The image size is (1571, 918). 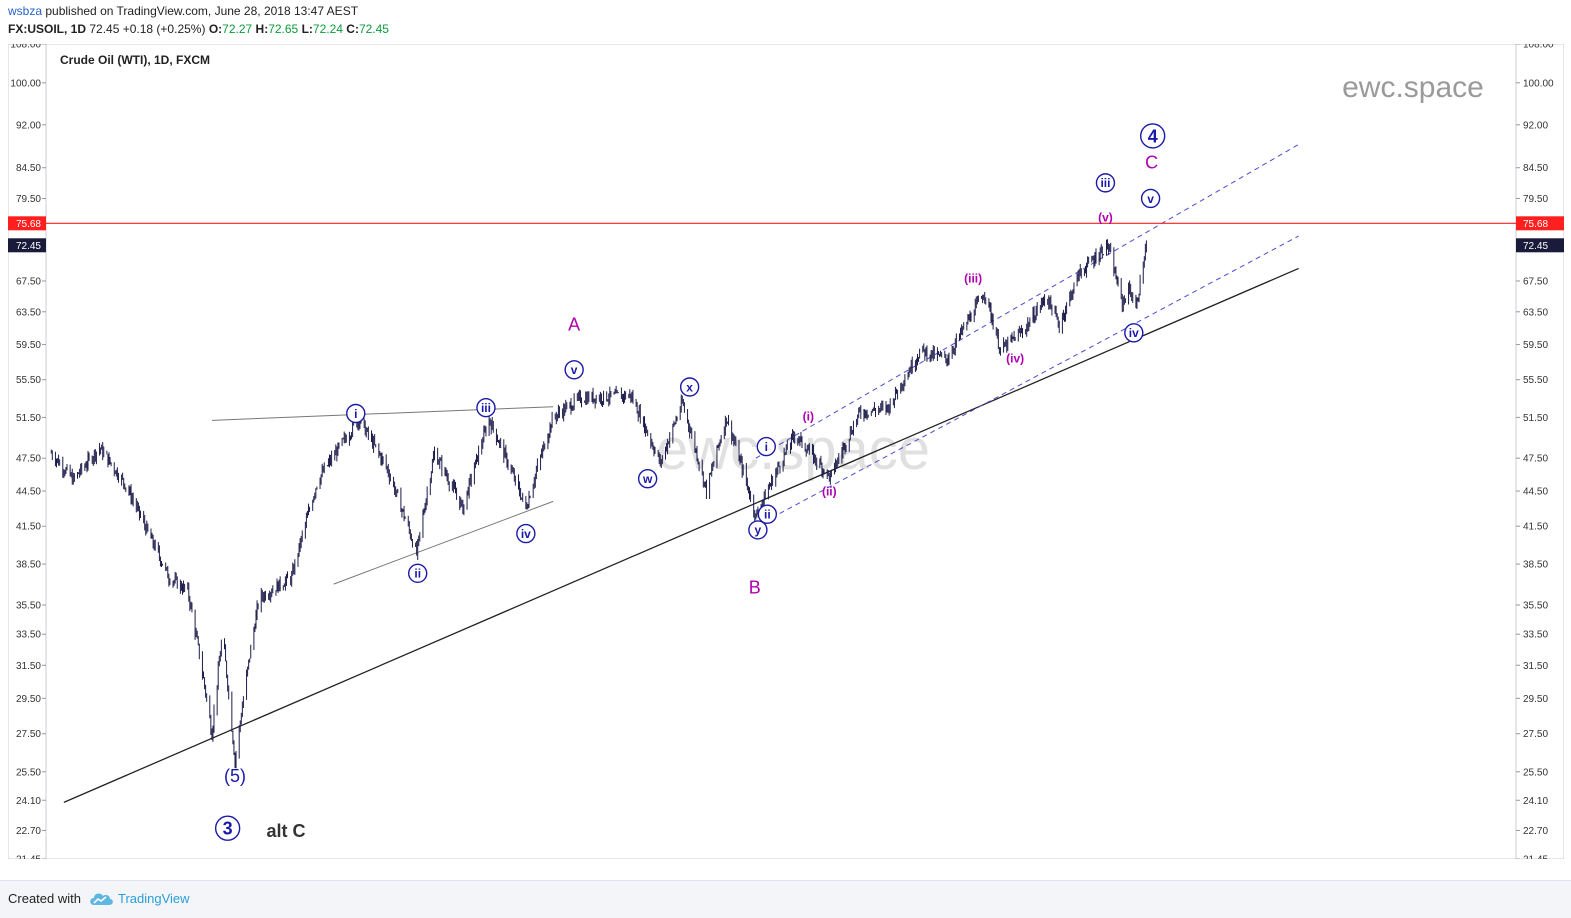 What do you see at coordinates (1015, 359) in the screenshot?
I see `wave-label: (iv)` at bounding box center [1015, 359].